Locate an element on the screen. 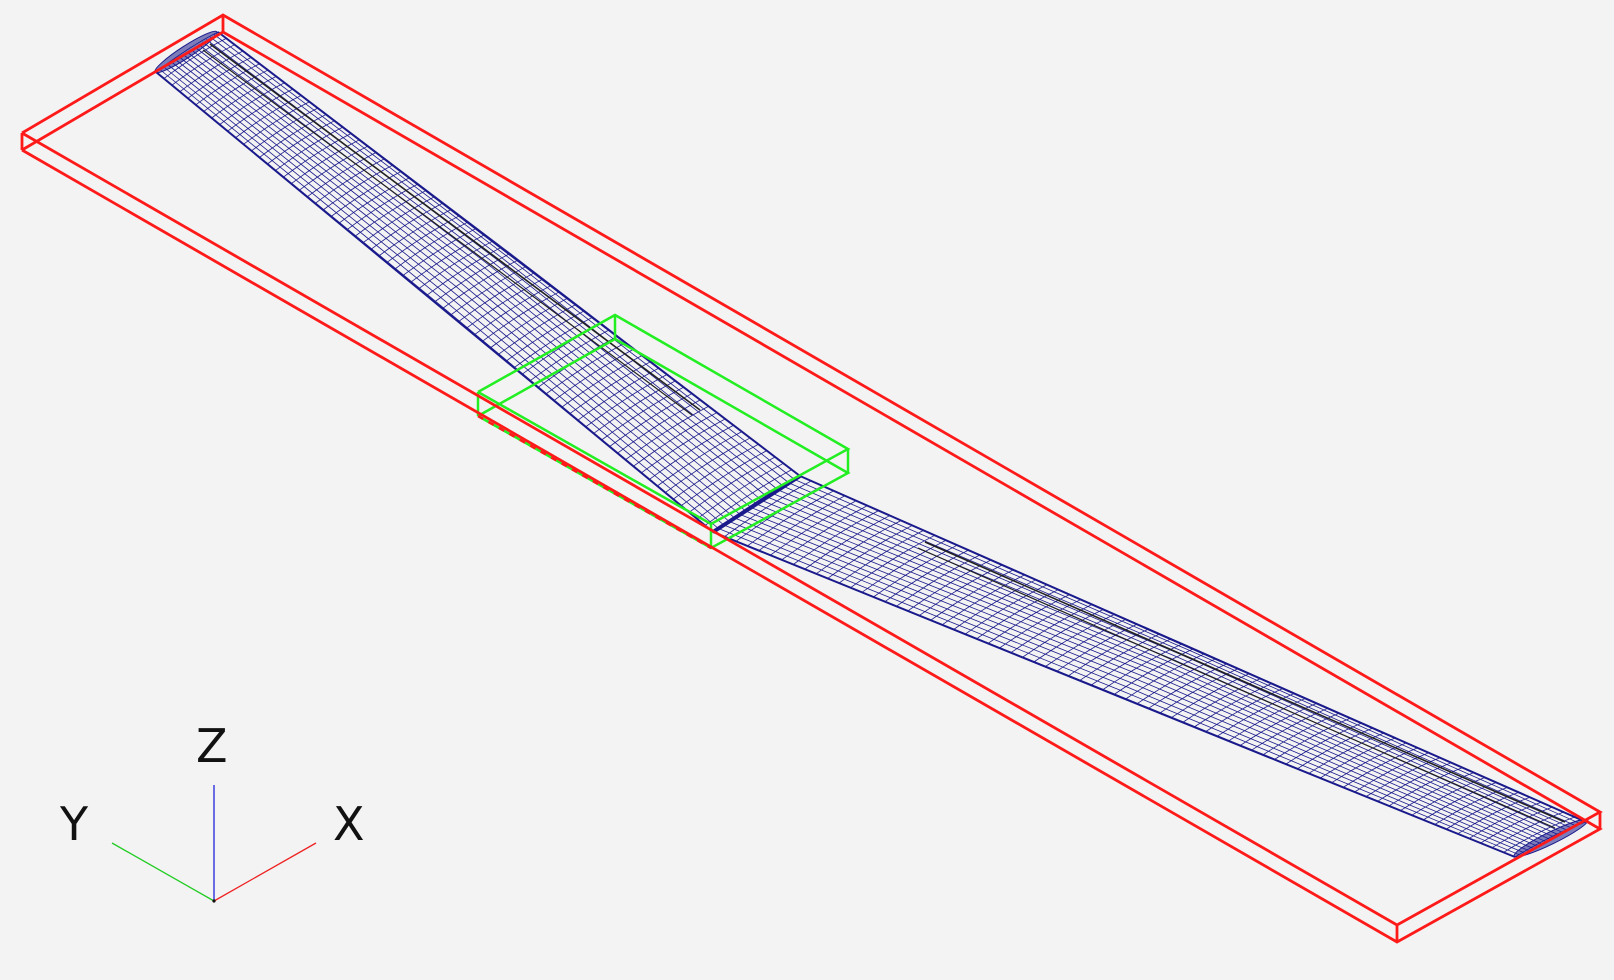 The image size is (1614, 980). right-wing-spar-front is located at coordinates (1245, 682).